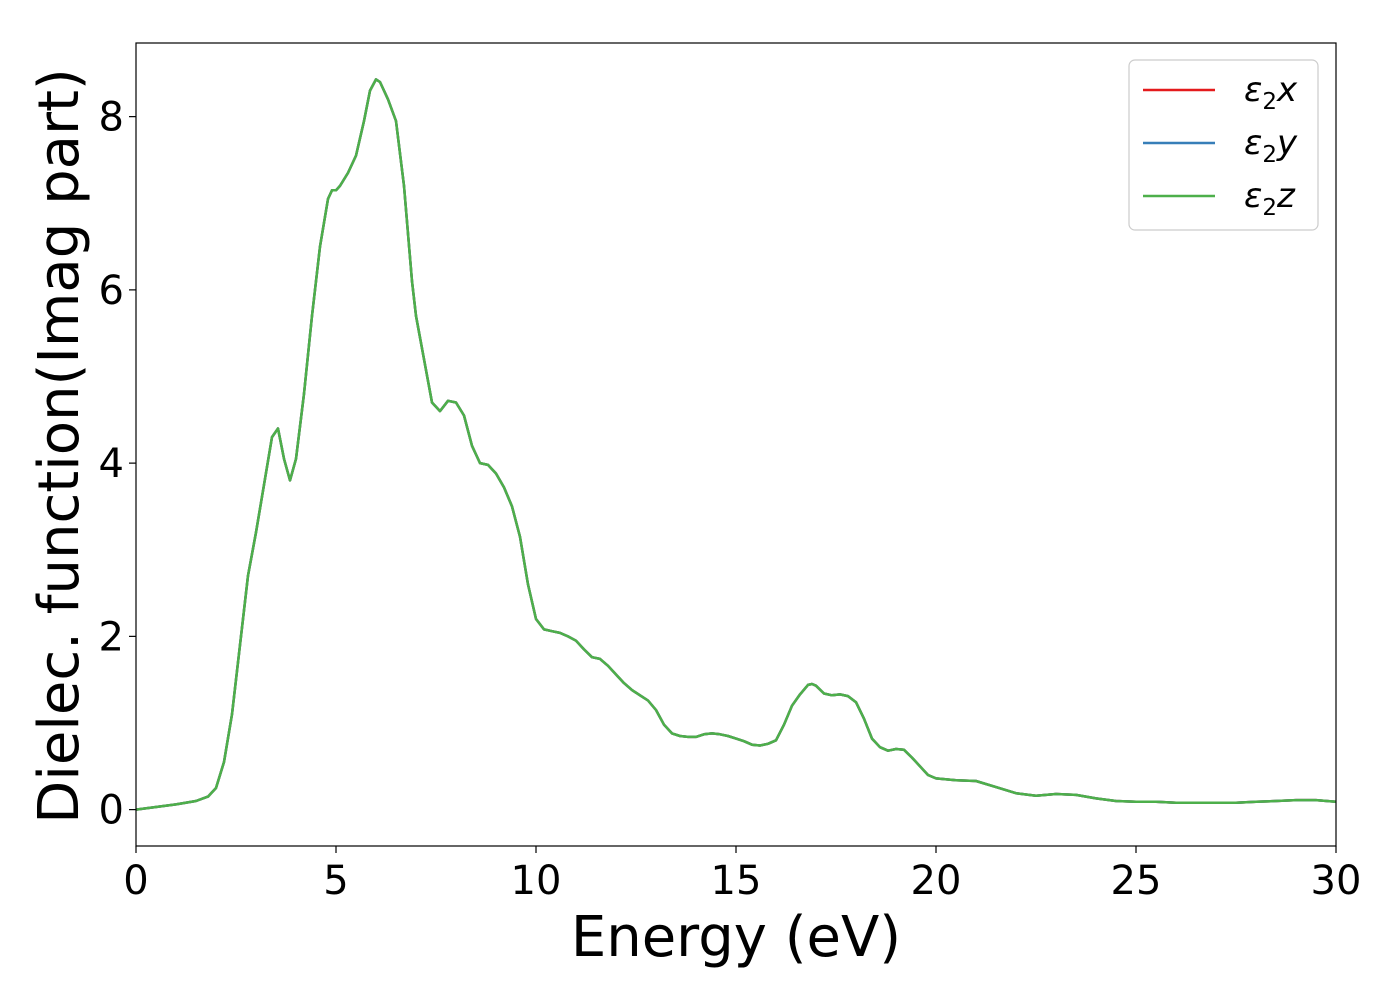 The image size is (1400, 1000). Describe the element at coordinates (736, 937) in the screenshot. I see `x-axis-title: Energy (eV)` at that location.